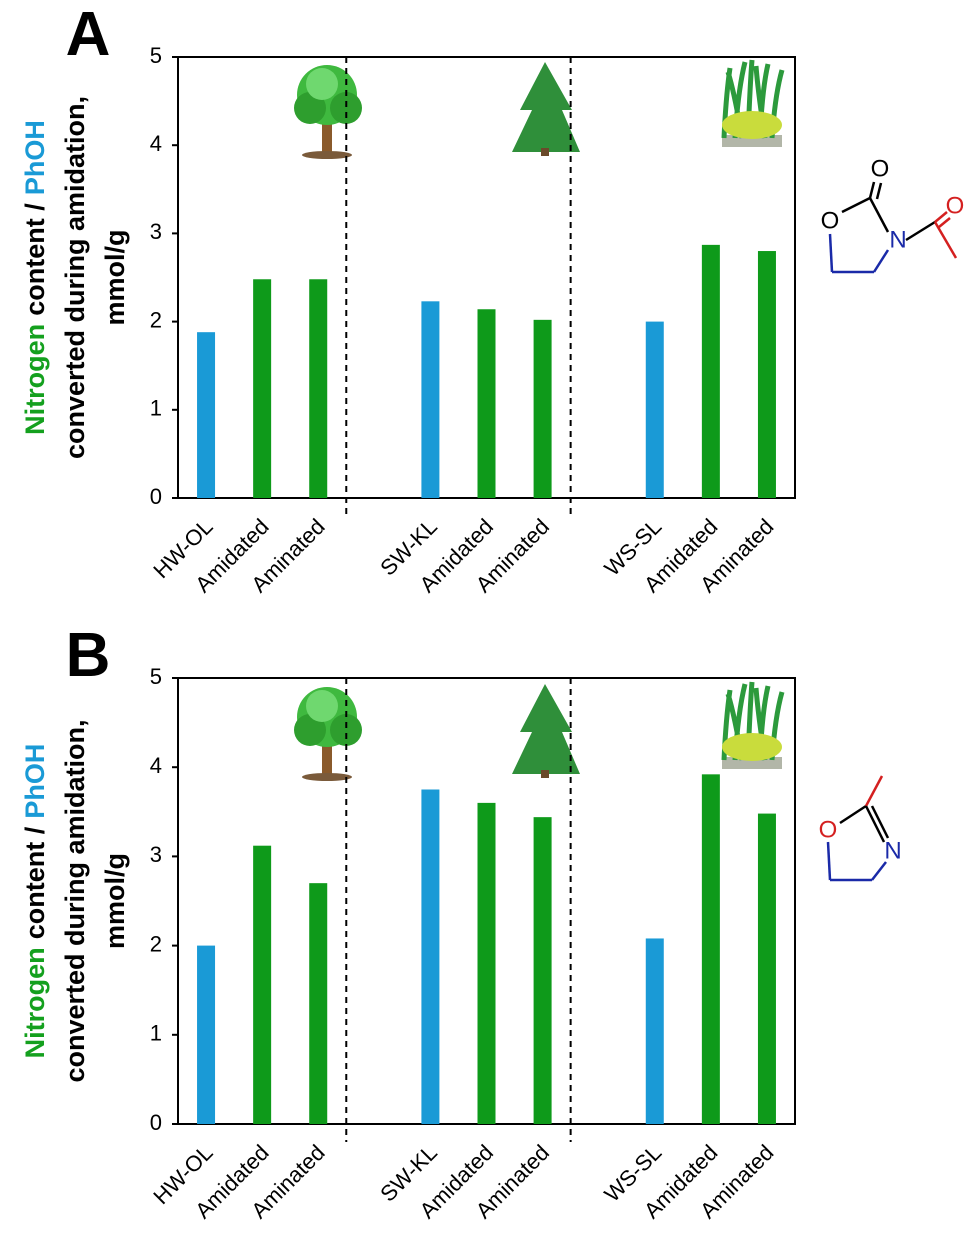 The width and height of the screenshot is (966, 1248). I want to click on molecule-a, so click(893, 227).